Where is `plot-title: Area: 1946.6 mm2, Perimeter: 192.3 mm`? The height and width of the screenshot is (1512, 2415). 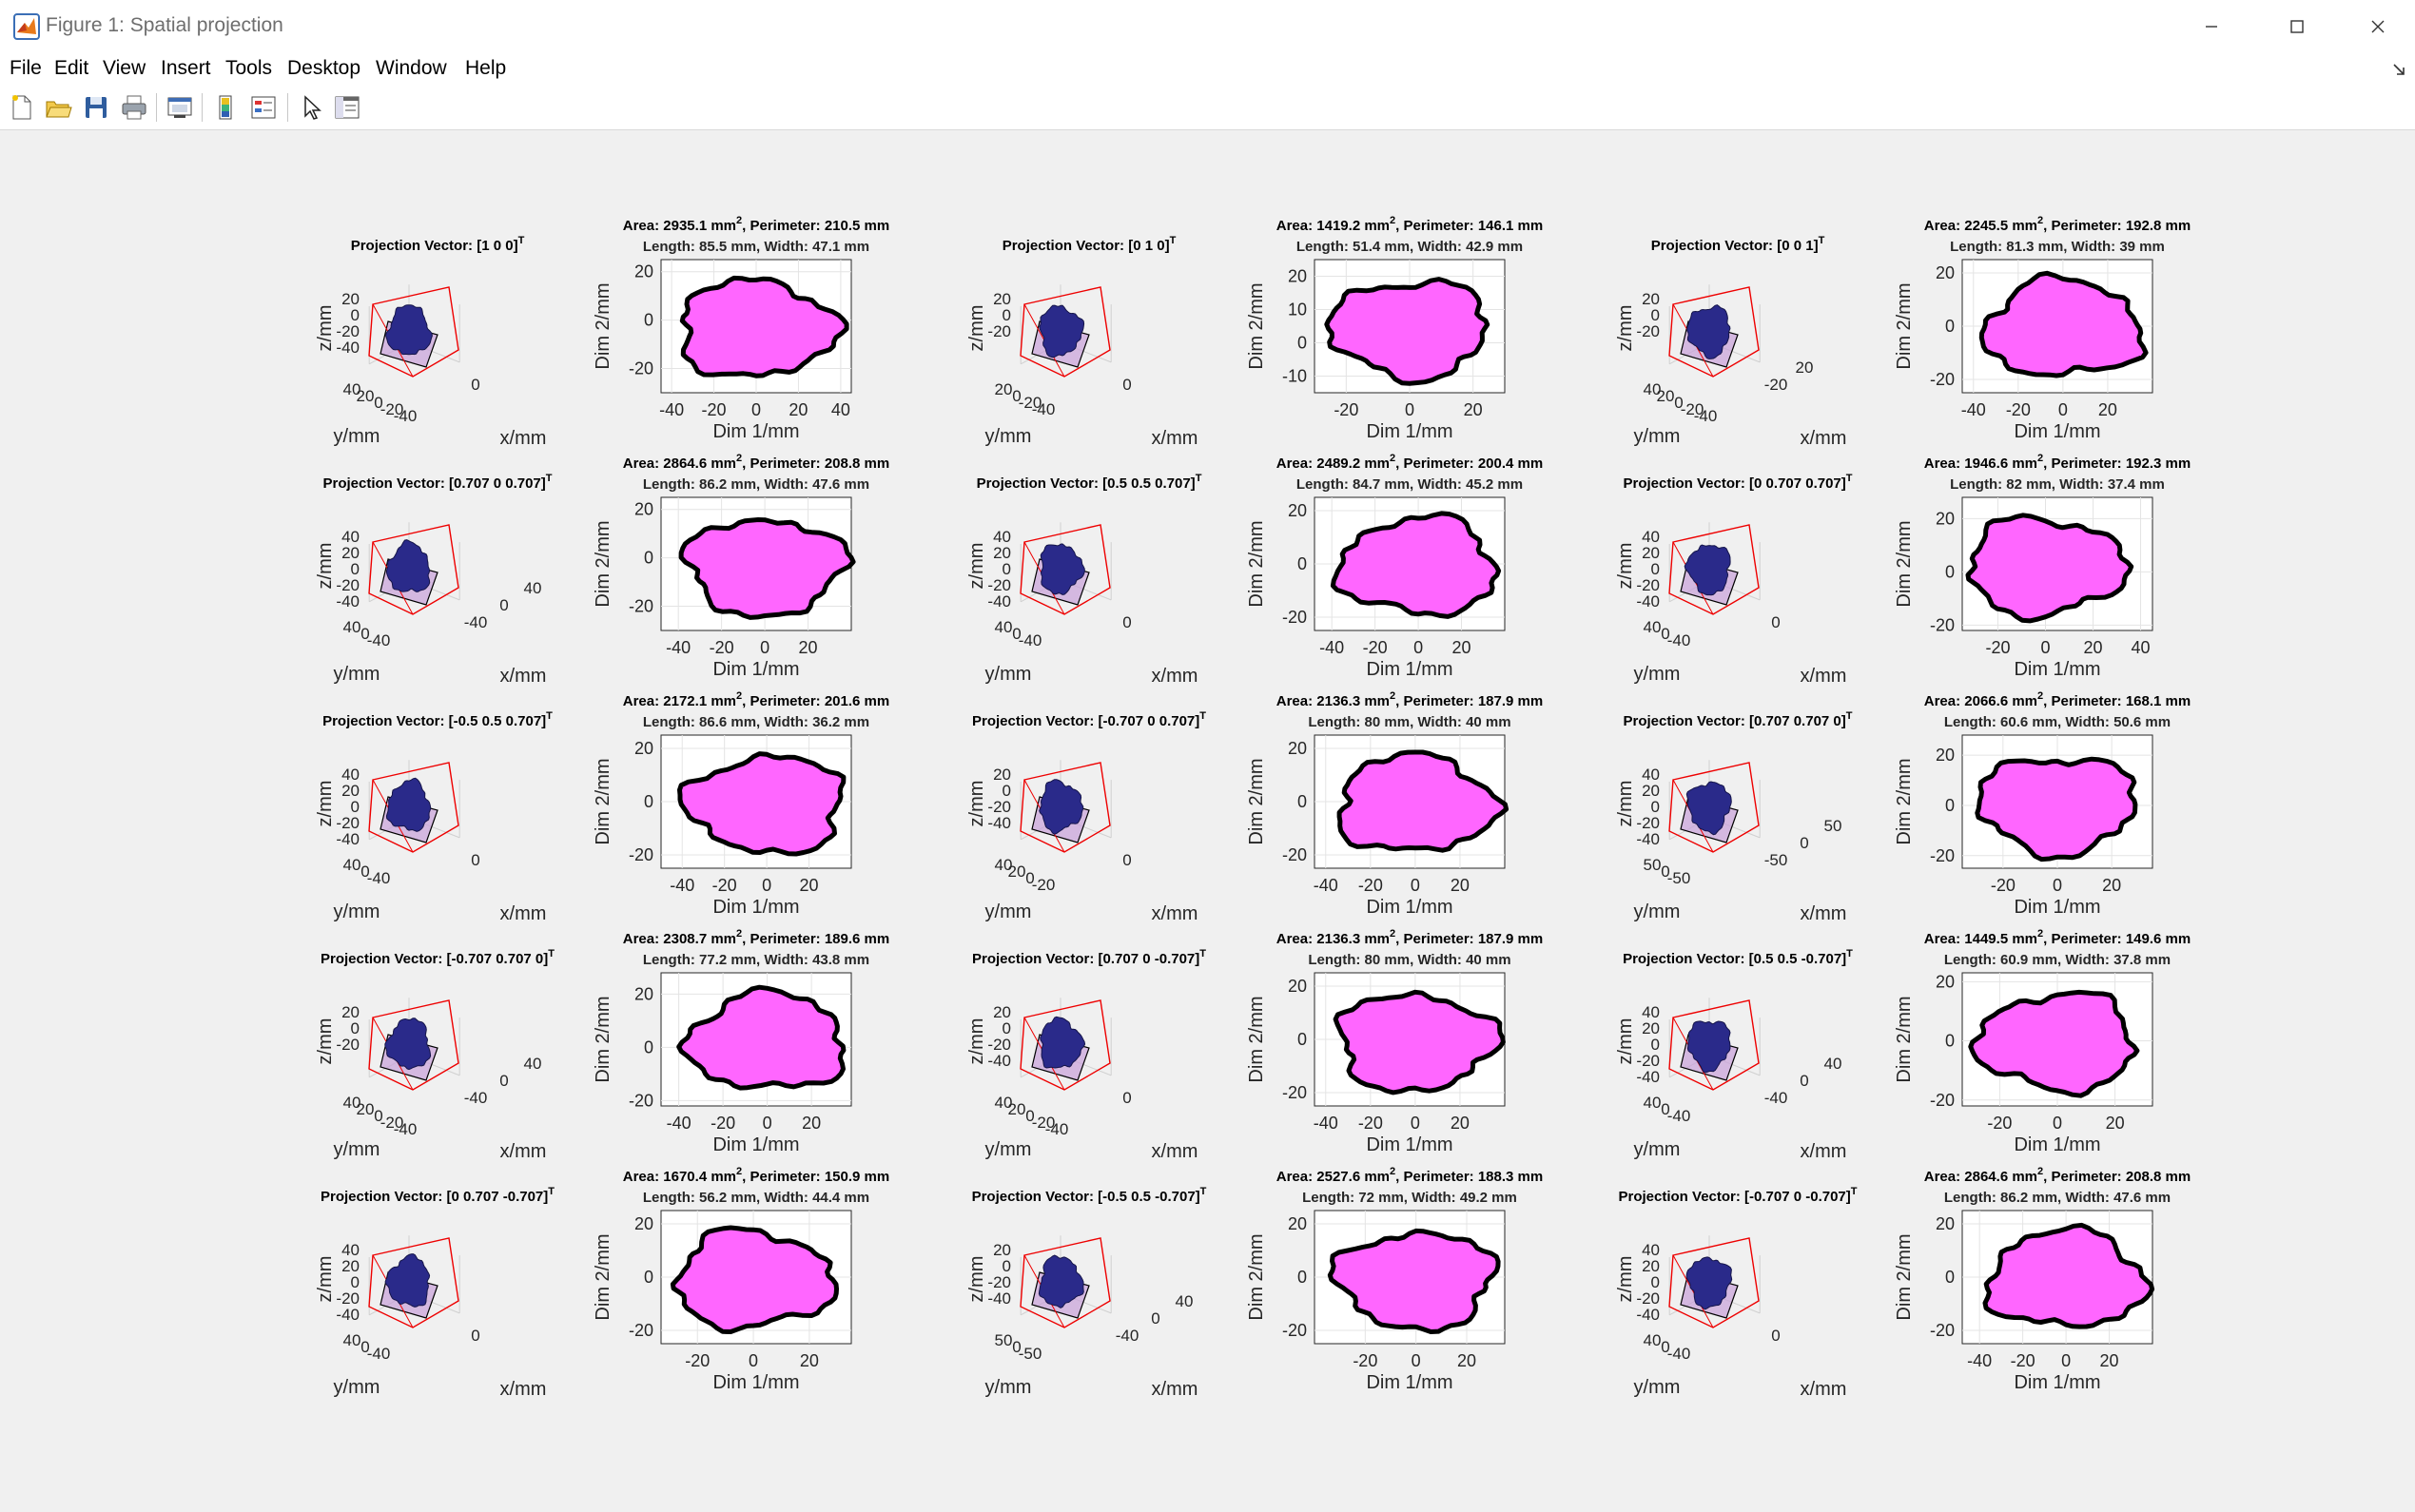
plot-title: Area: 1946.6 mm2, Perimeter: 192.3 mm is located at coordinates (2057, 462).